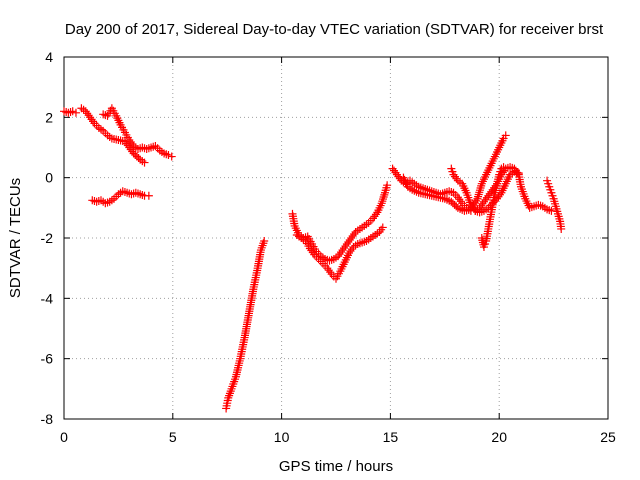 Image resolution: width=640 pixels, height=480 pixels. What do you see at coordinates (499, 437) in the screenshot?
I see `x-tick-label: 20` at bounding box center [499, 437].